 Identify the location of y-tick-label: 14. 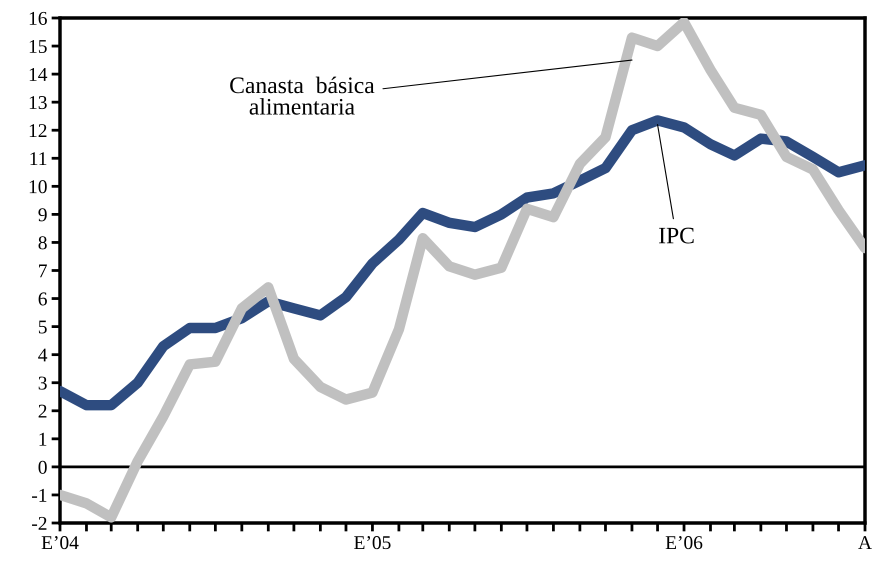
(39, 74).